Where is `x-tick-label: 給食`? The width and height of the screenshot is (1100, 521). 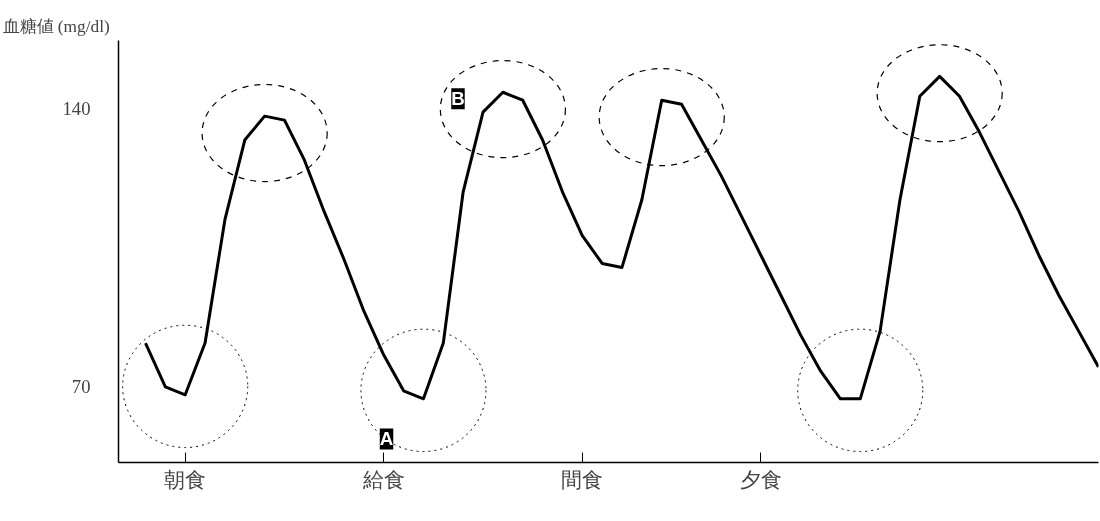 x-tick-label: 給食 is located at coordinates (383, 479).